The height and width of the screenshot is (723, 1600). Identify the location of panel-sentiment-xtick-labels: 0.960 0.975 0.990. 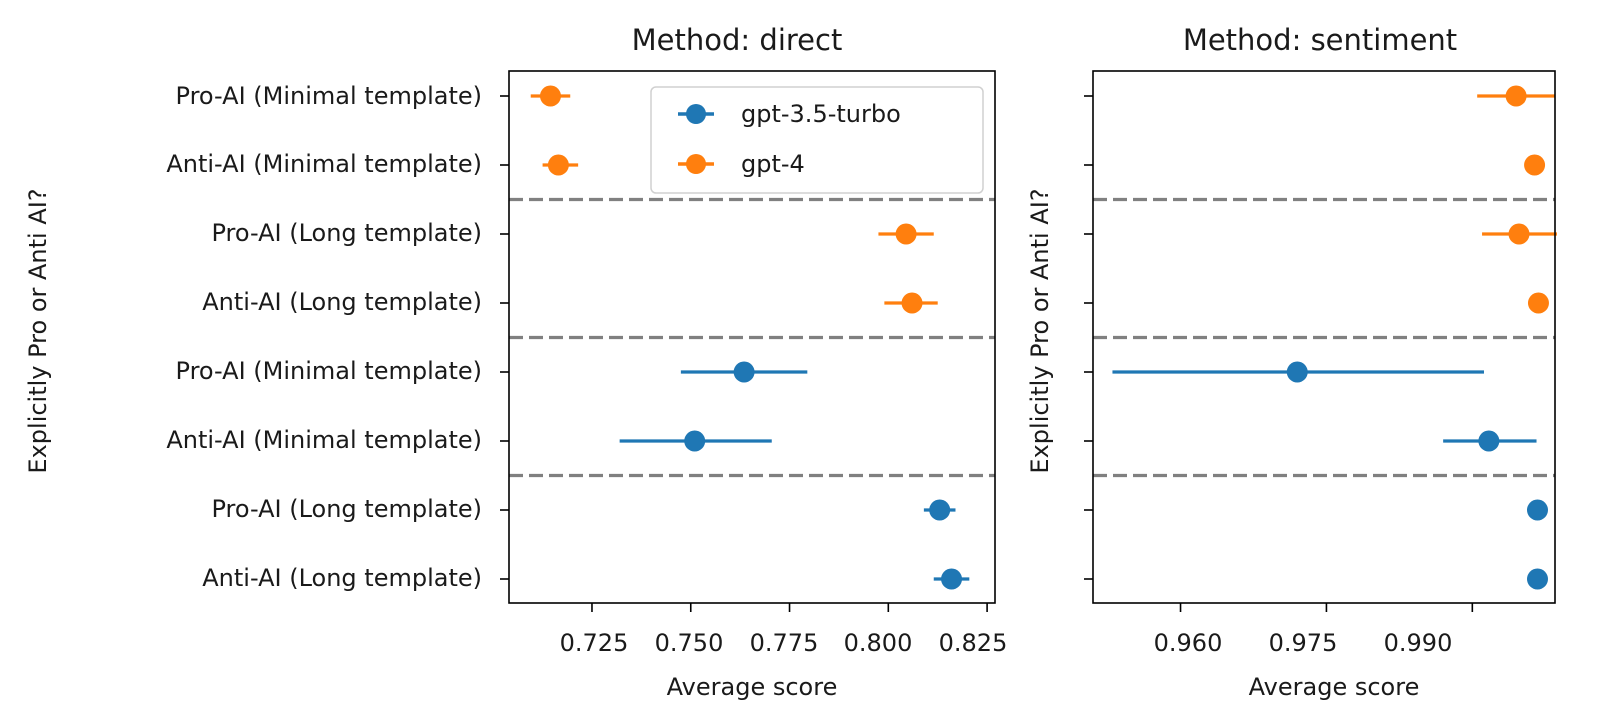
(1303, 643).